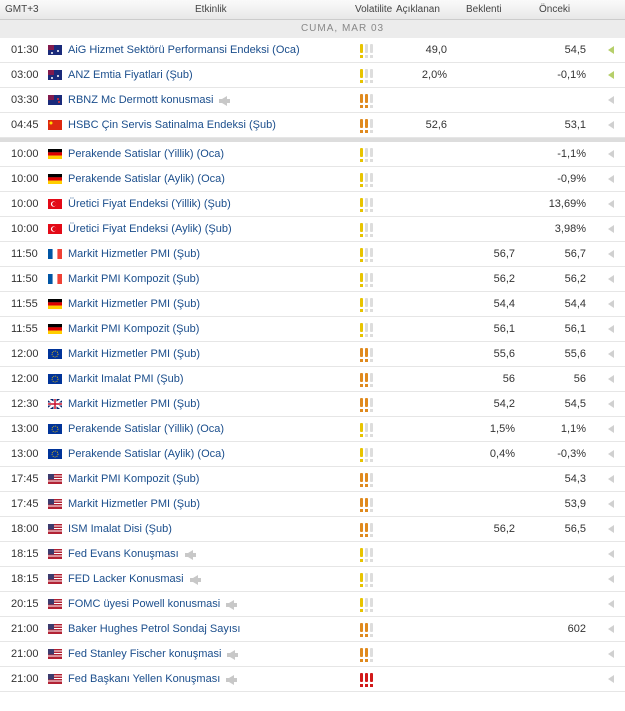 This screenshot has width=625, height=711. I want to click on event-name: Fed Başkanı Yellen Konuşması, so click(144, 679).